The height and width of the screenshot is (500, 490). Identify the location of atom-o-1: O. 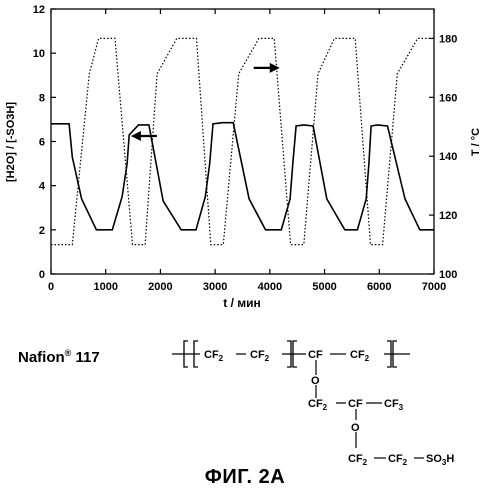
(315, 381).